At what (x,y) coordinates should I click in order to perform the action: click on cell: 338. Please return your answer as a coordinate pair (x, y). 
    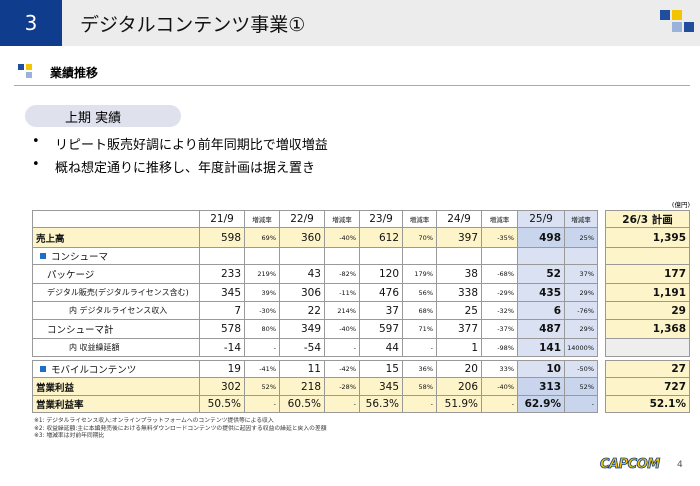
    Looking at the image, I should click on (459, 293).